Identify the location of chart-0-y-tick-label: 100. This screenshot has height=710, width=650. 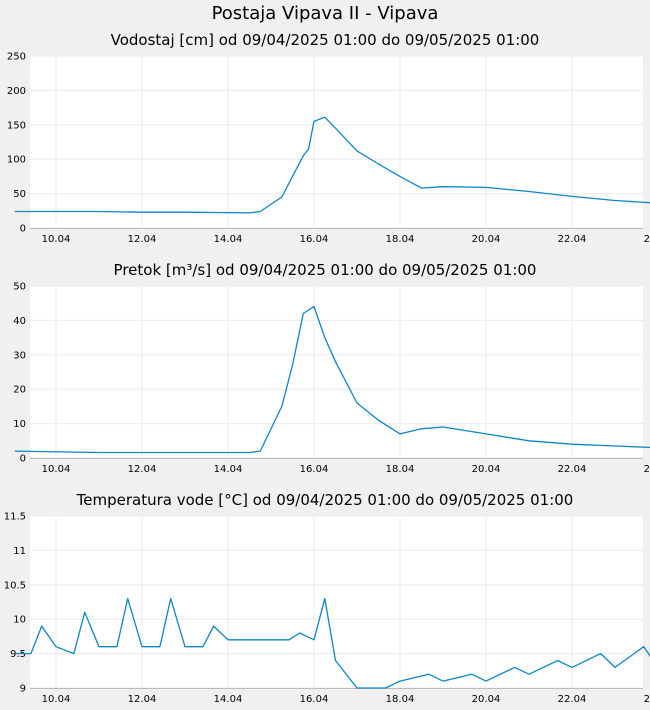
(16, 160).